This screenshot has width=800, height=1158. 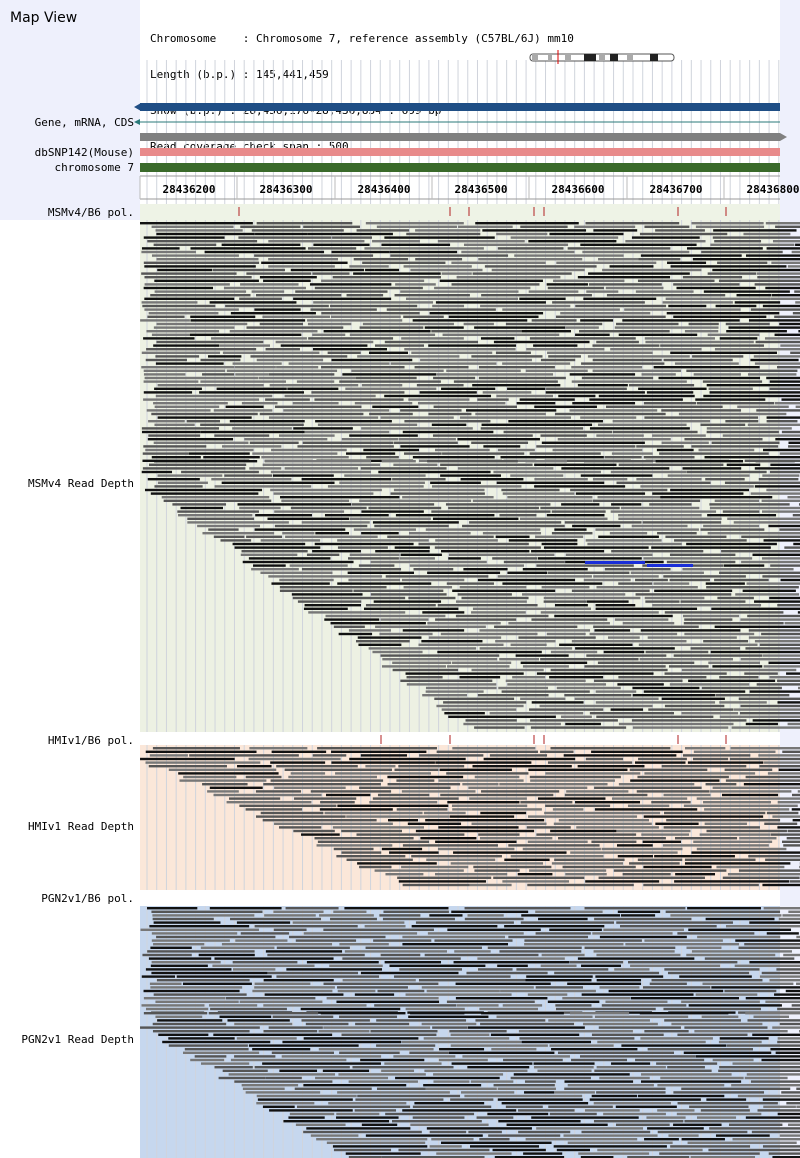 I want to click on track-label-hmi-depth: HMIv1 Read Depth, so click(x=81, y=826).